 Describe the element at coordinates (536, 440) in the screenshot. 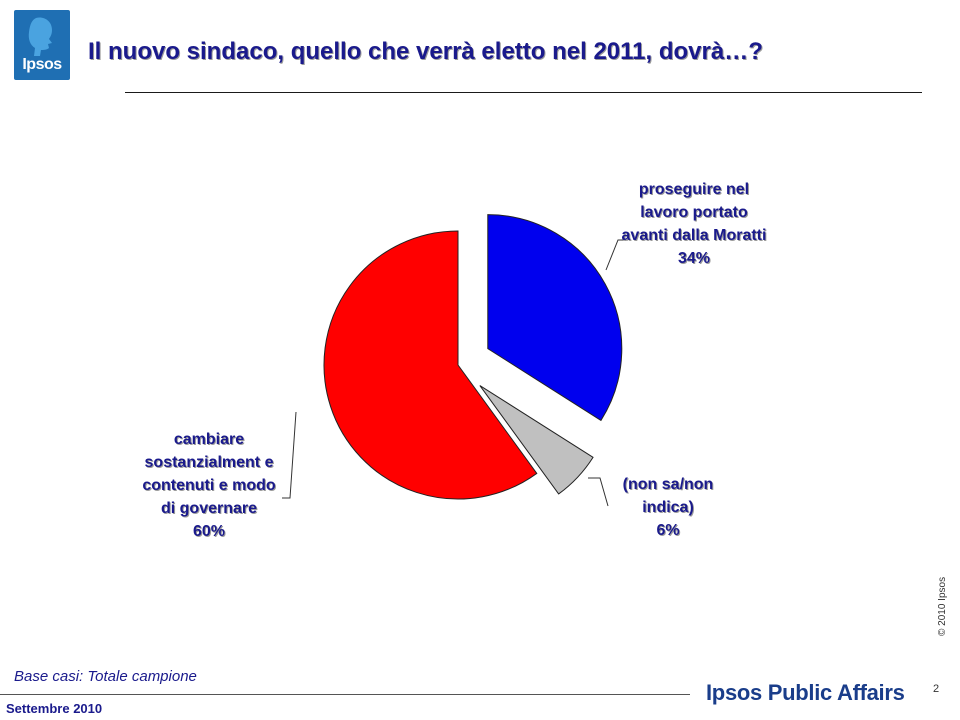

I see `slice-non-sa` at that location.